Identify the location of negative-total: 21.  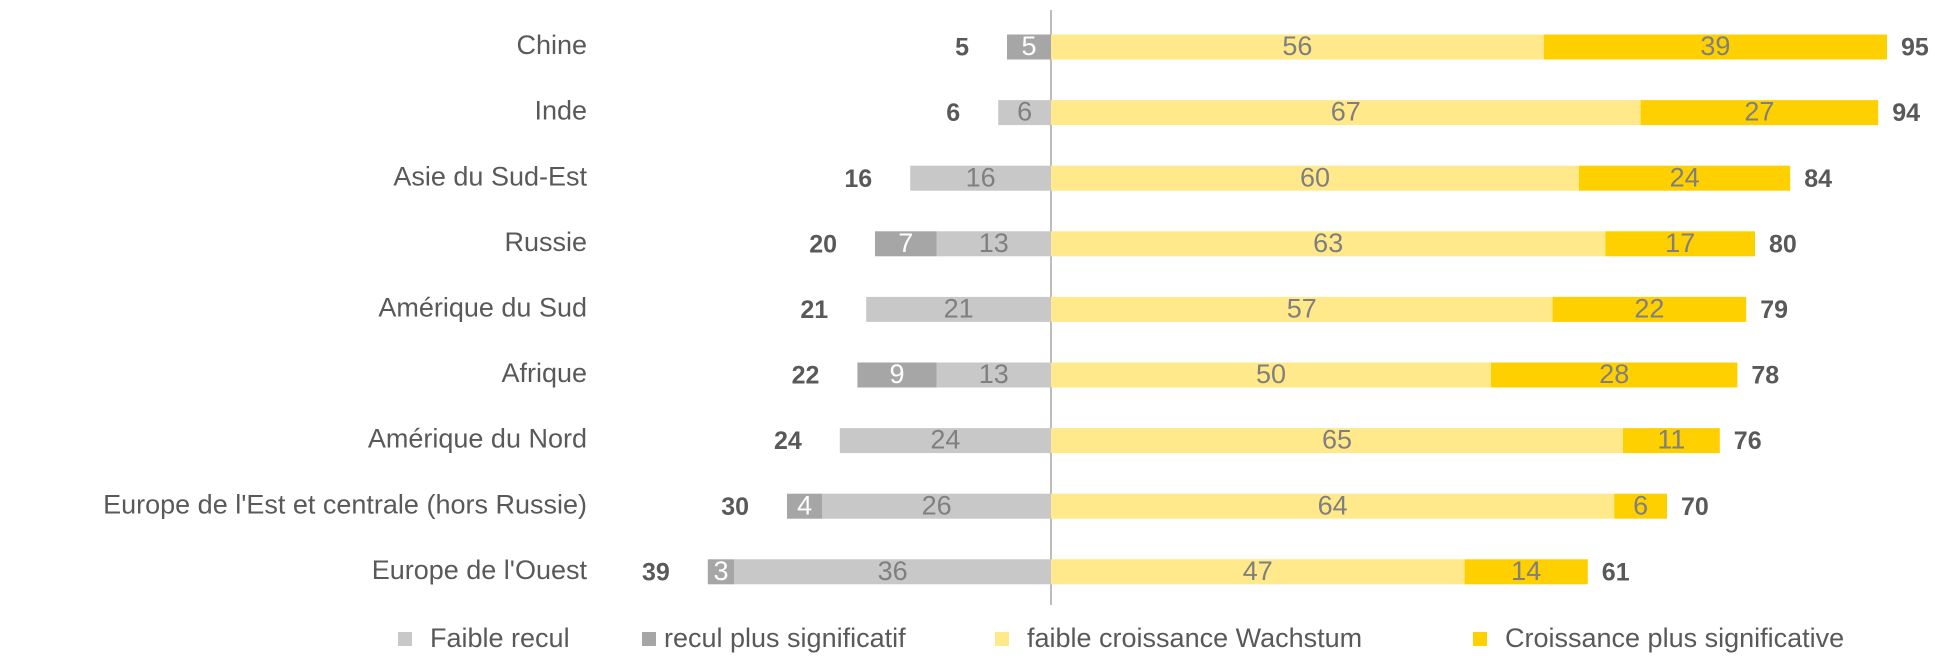
(814, 310).